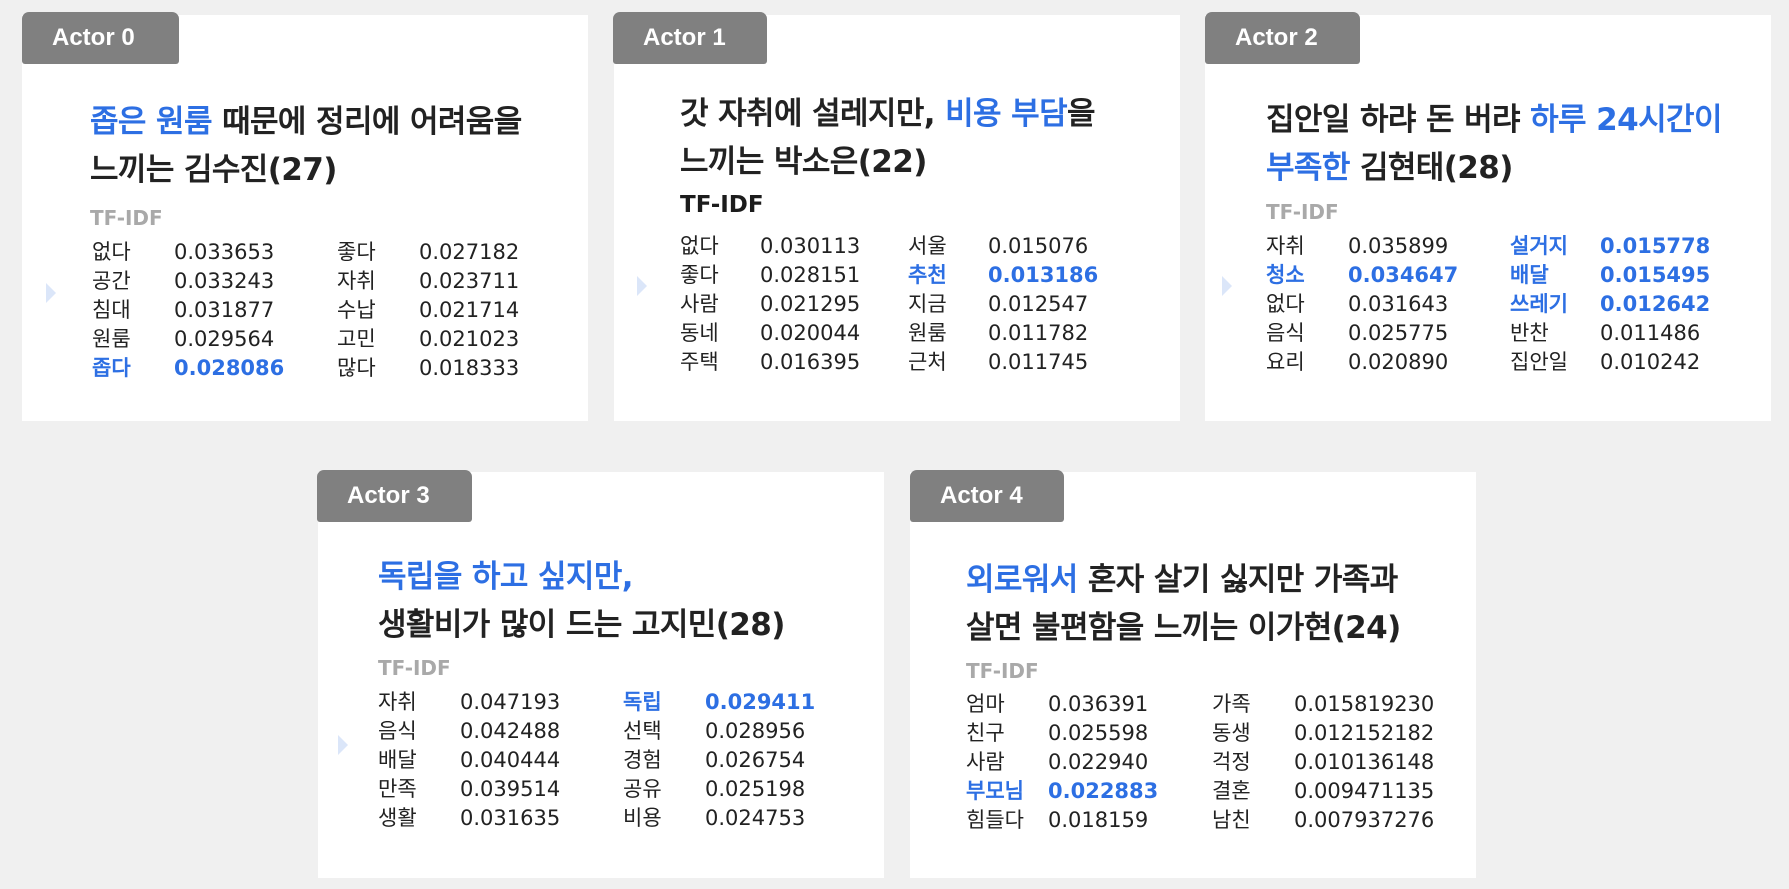  I want to click on tfidf-score: 0.031635, so click(510, 818).